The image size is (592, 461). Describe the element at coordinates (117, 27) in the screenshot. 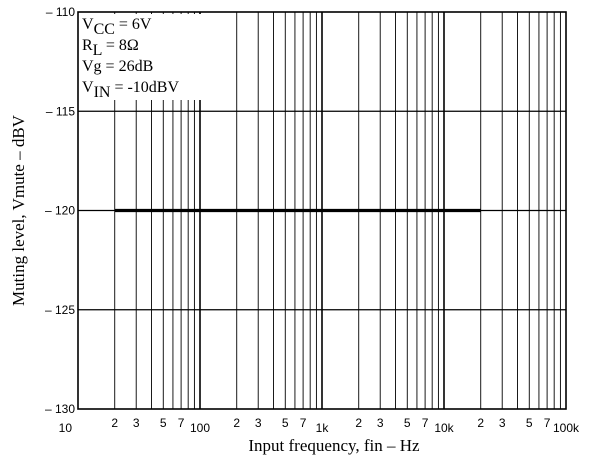

I see `condition-line: VCC = 6V` at that location.